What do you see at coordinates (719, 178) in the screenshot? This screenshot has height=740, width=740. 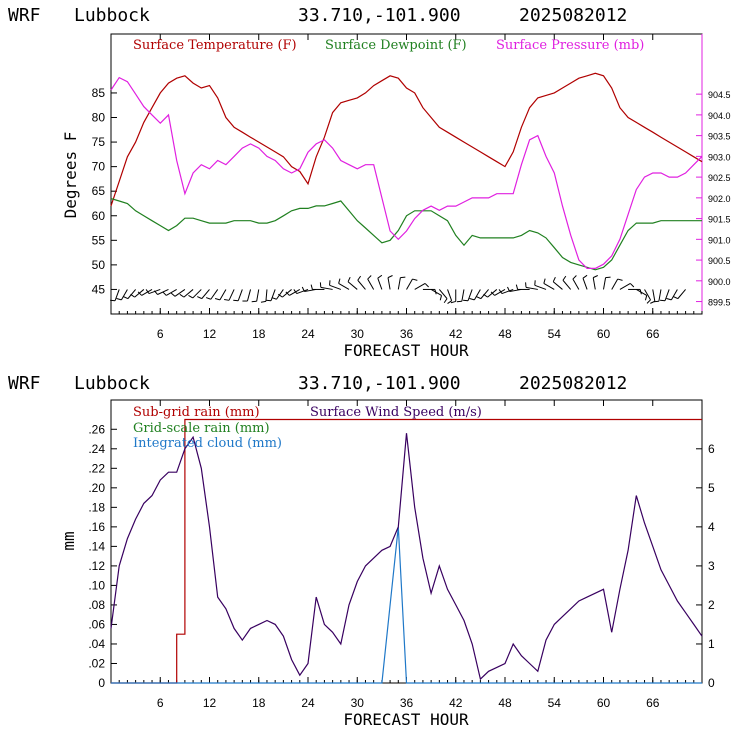 I see `top-y2-tick-label: 902.5` at bounding box center [719, 178].